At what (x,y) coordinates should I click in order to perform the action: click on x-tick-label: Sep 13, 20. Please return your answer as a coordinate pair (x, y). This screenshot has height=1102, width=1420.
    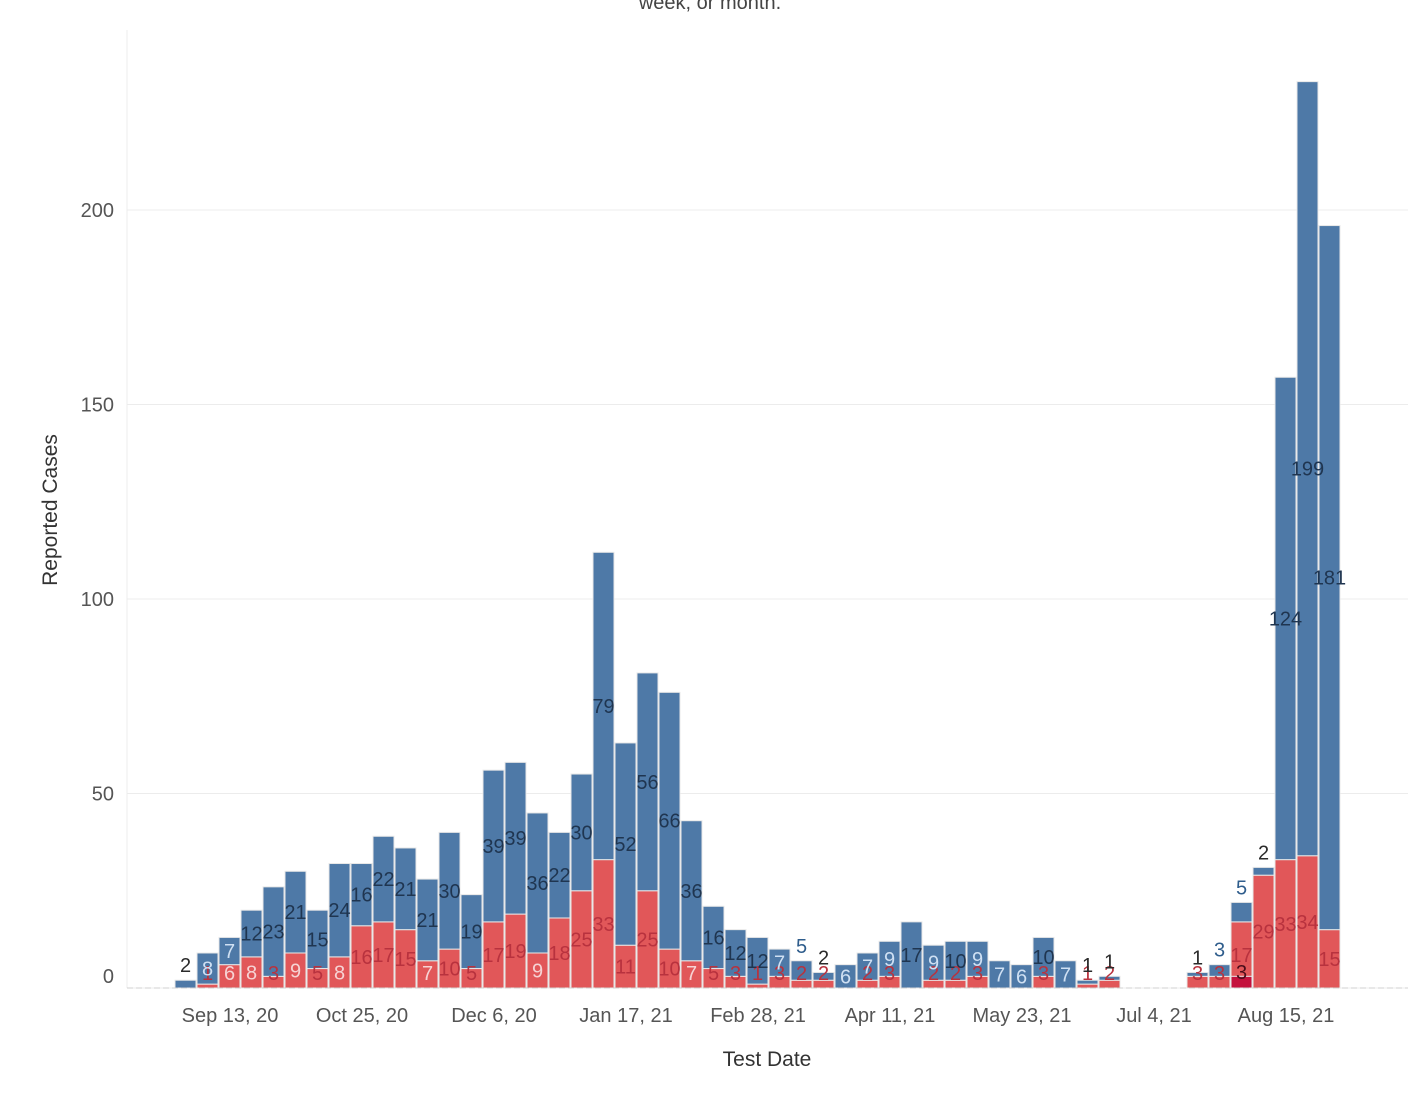
    Looking at the image, I should click on (230, 1016).